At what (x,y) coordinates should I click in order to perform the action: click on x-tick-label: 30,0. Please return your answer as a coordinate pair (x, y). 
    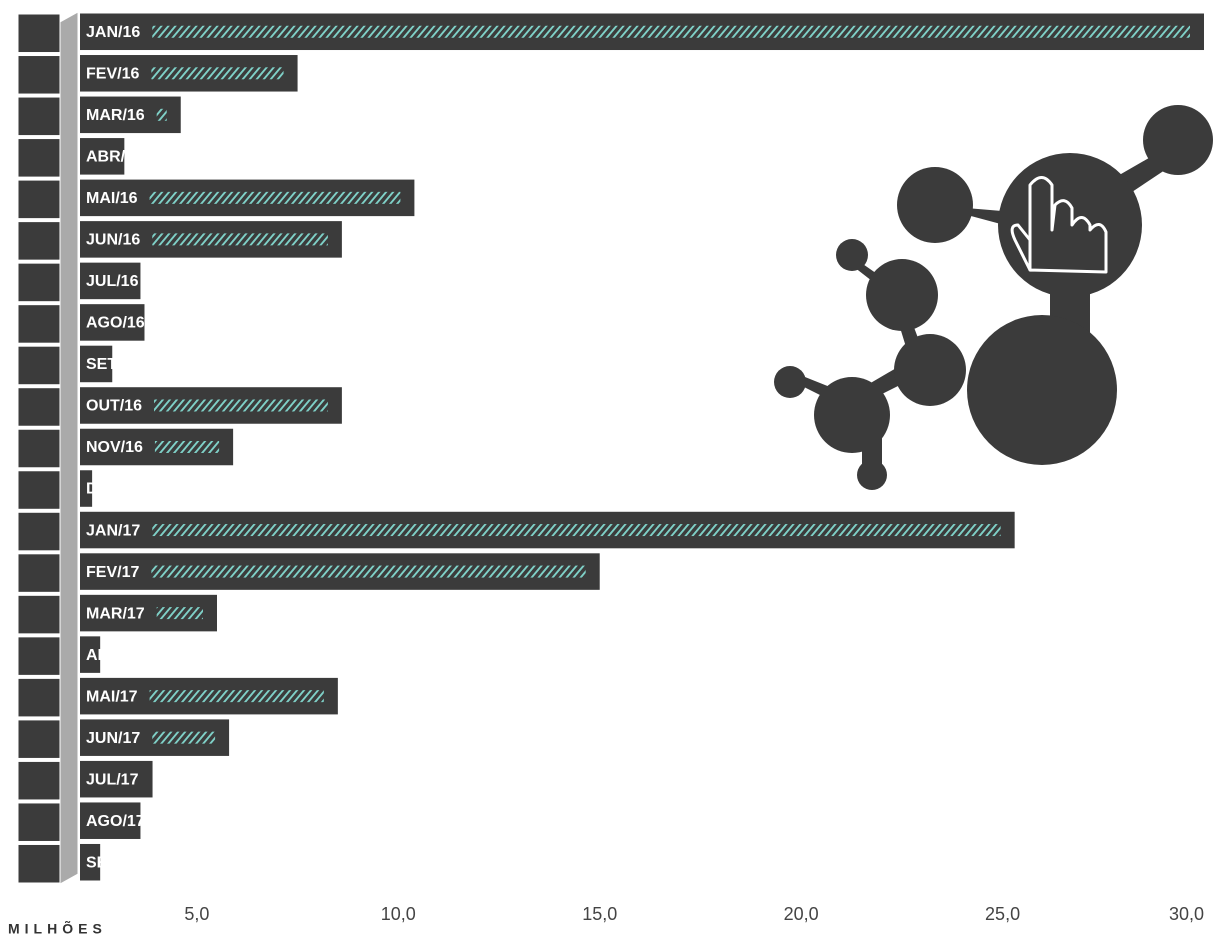
    Looking at the image, I should click on (1186, 914).